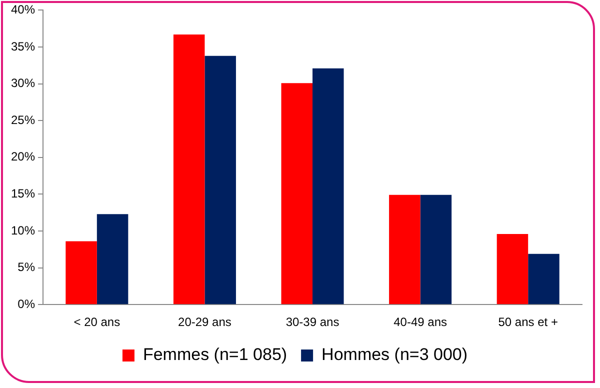  I want to click on legend-label: Hommes (n=3 000), so click(395, 354).